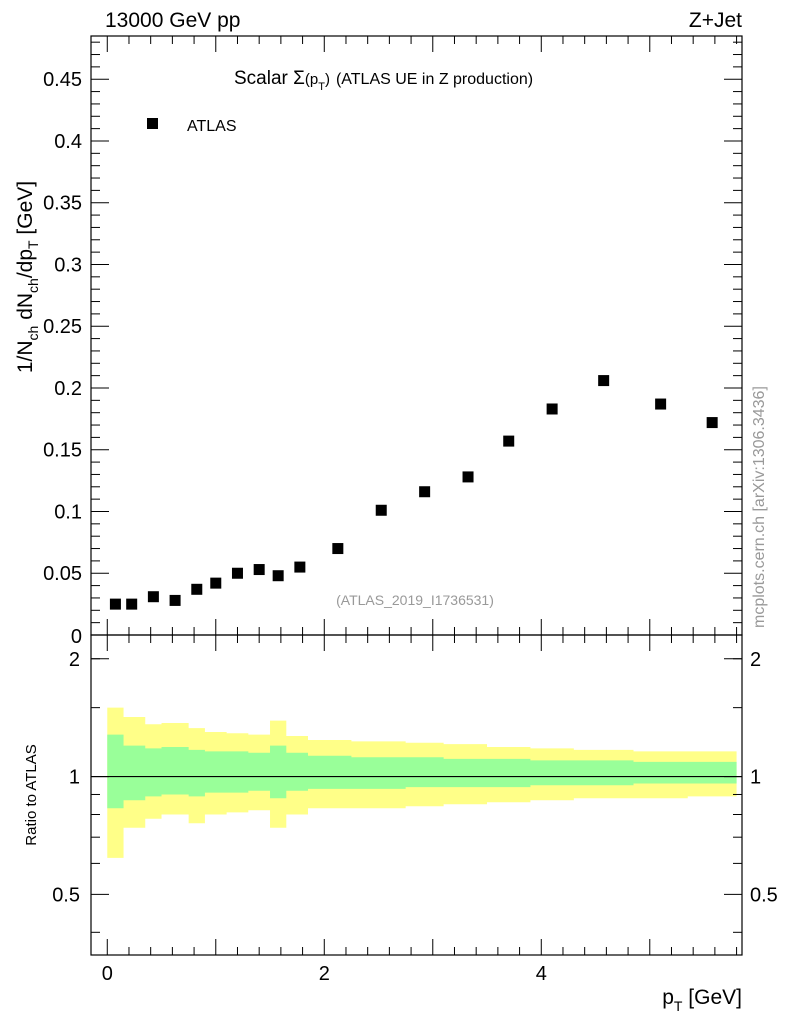 The image size is (786, 1024). I want to click on ratio-y-tick-label-left: 0.5, so click(66, 895).